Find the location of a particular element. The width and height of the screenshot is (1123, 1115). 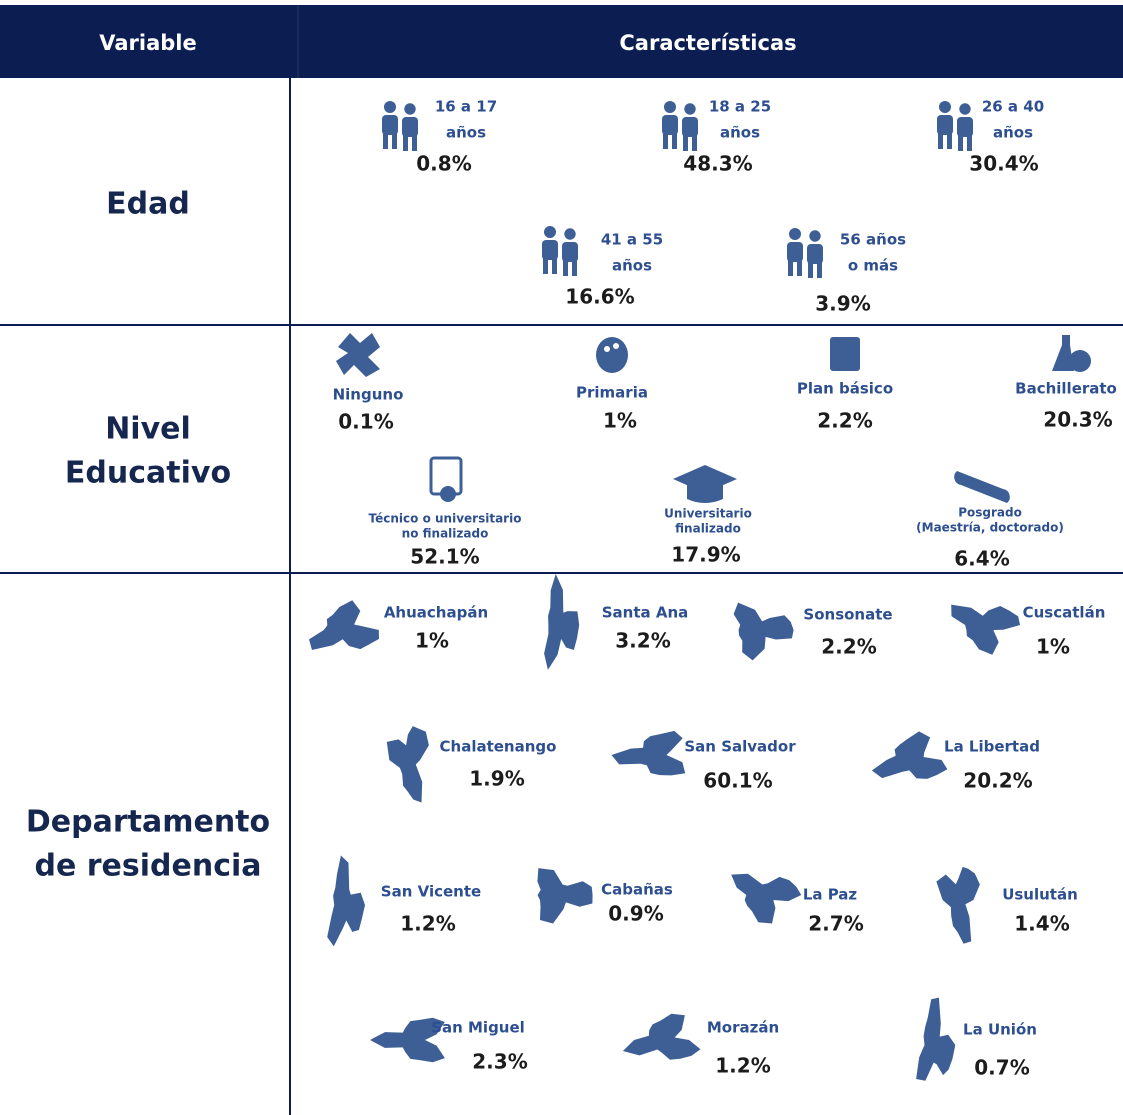

item-label: La Paz is located at coordinates (830, 895).